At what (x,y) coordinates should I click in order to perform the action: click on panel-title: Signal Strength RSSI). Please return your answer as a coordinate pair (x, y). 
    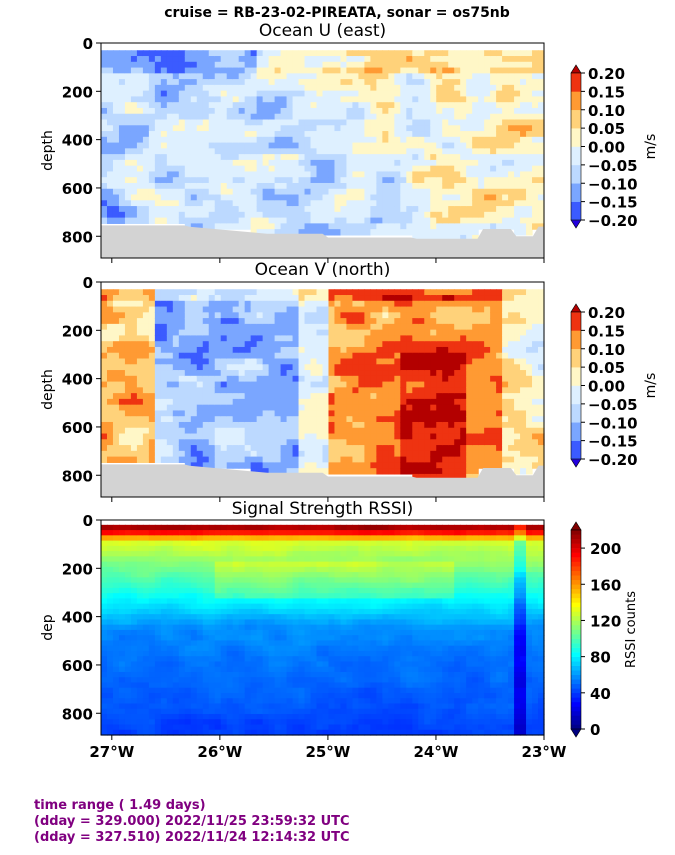
    Looking at the image, I should click on (323, 509).